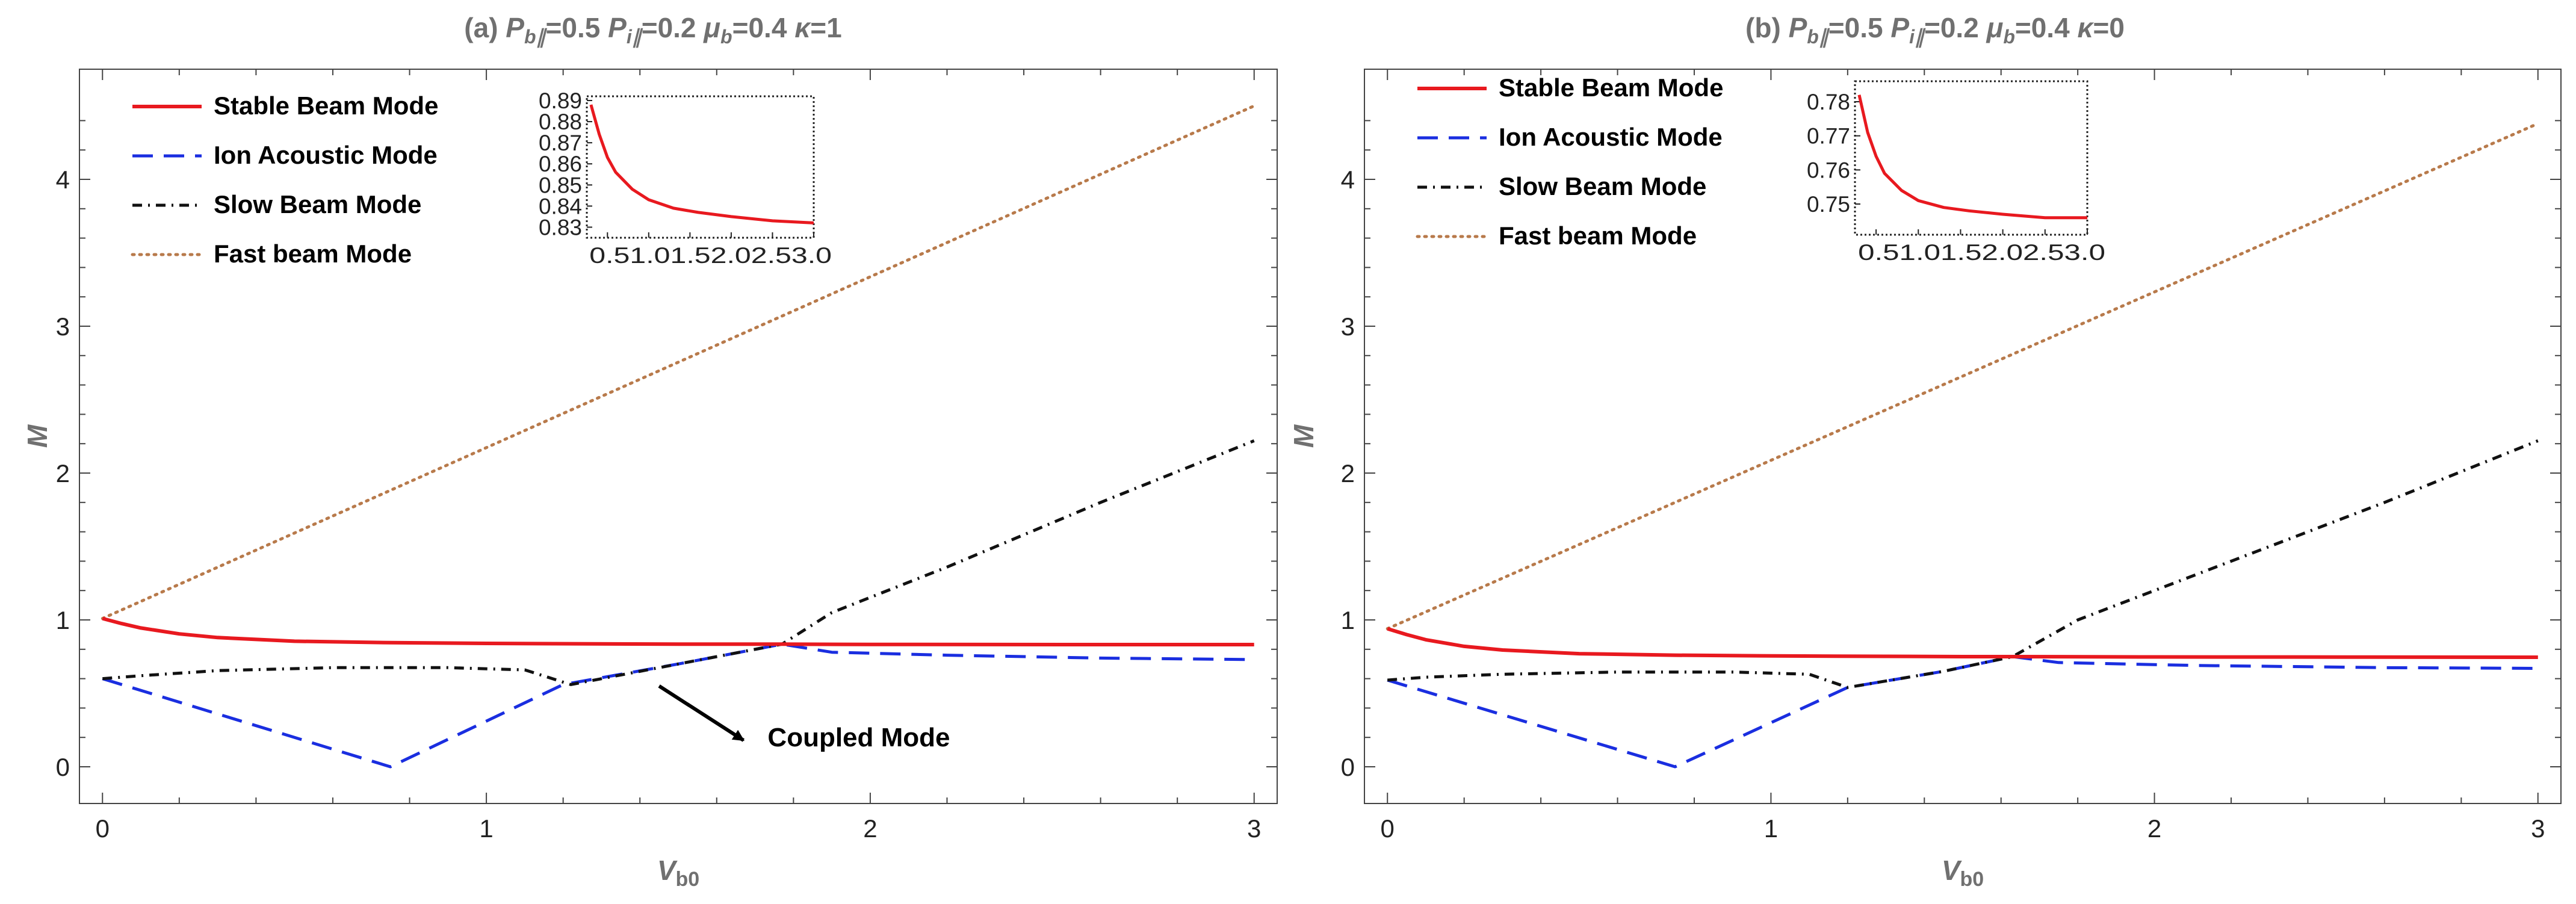 The height and width of the screenshot is (904, 2576). Describe the element at coordinates (859, 737) in the screenshot. I see `annotation-text: Coupled Mode` at that location.